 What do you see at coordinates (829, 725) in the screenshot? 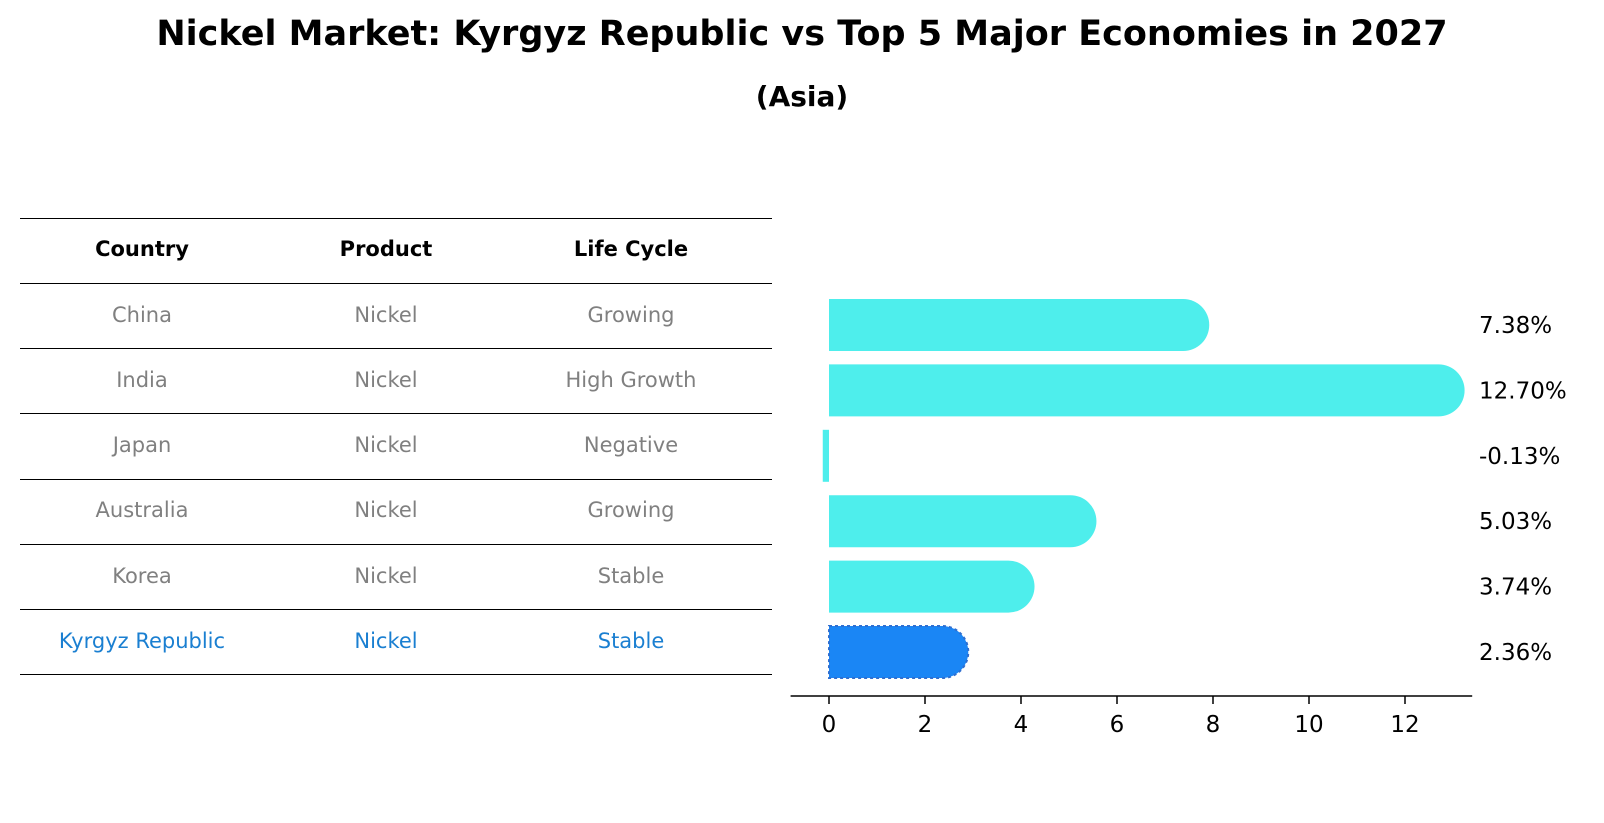
I see `x-tick-label: 0` at bounding box center [829, 725].